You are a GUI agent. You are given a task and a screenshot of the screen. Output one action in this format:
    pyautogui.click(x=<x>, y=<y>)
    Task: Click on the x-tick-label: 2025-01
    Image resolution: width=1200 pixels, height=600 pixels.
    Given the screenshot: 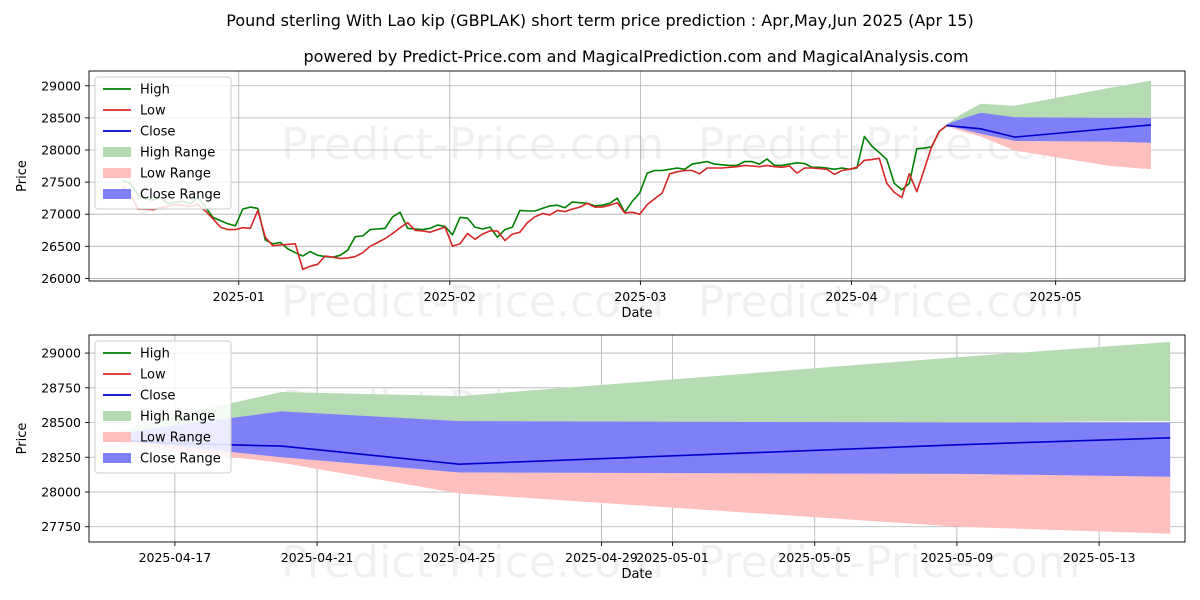 What is the action you would take?
    pyautogui.click(x=239, y=296)
    